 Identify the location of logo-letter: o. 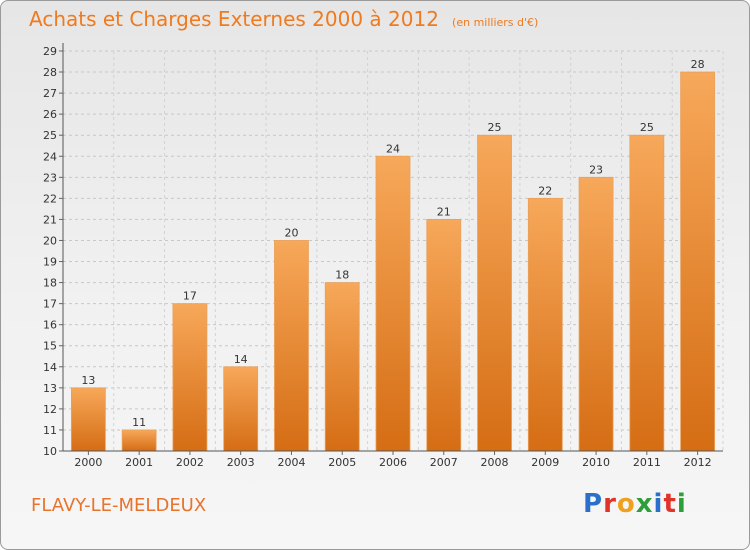
(626, 504).